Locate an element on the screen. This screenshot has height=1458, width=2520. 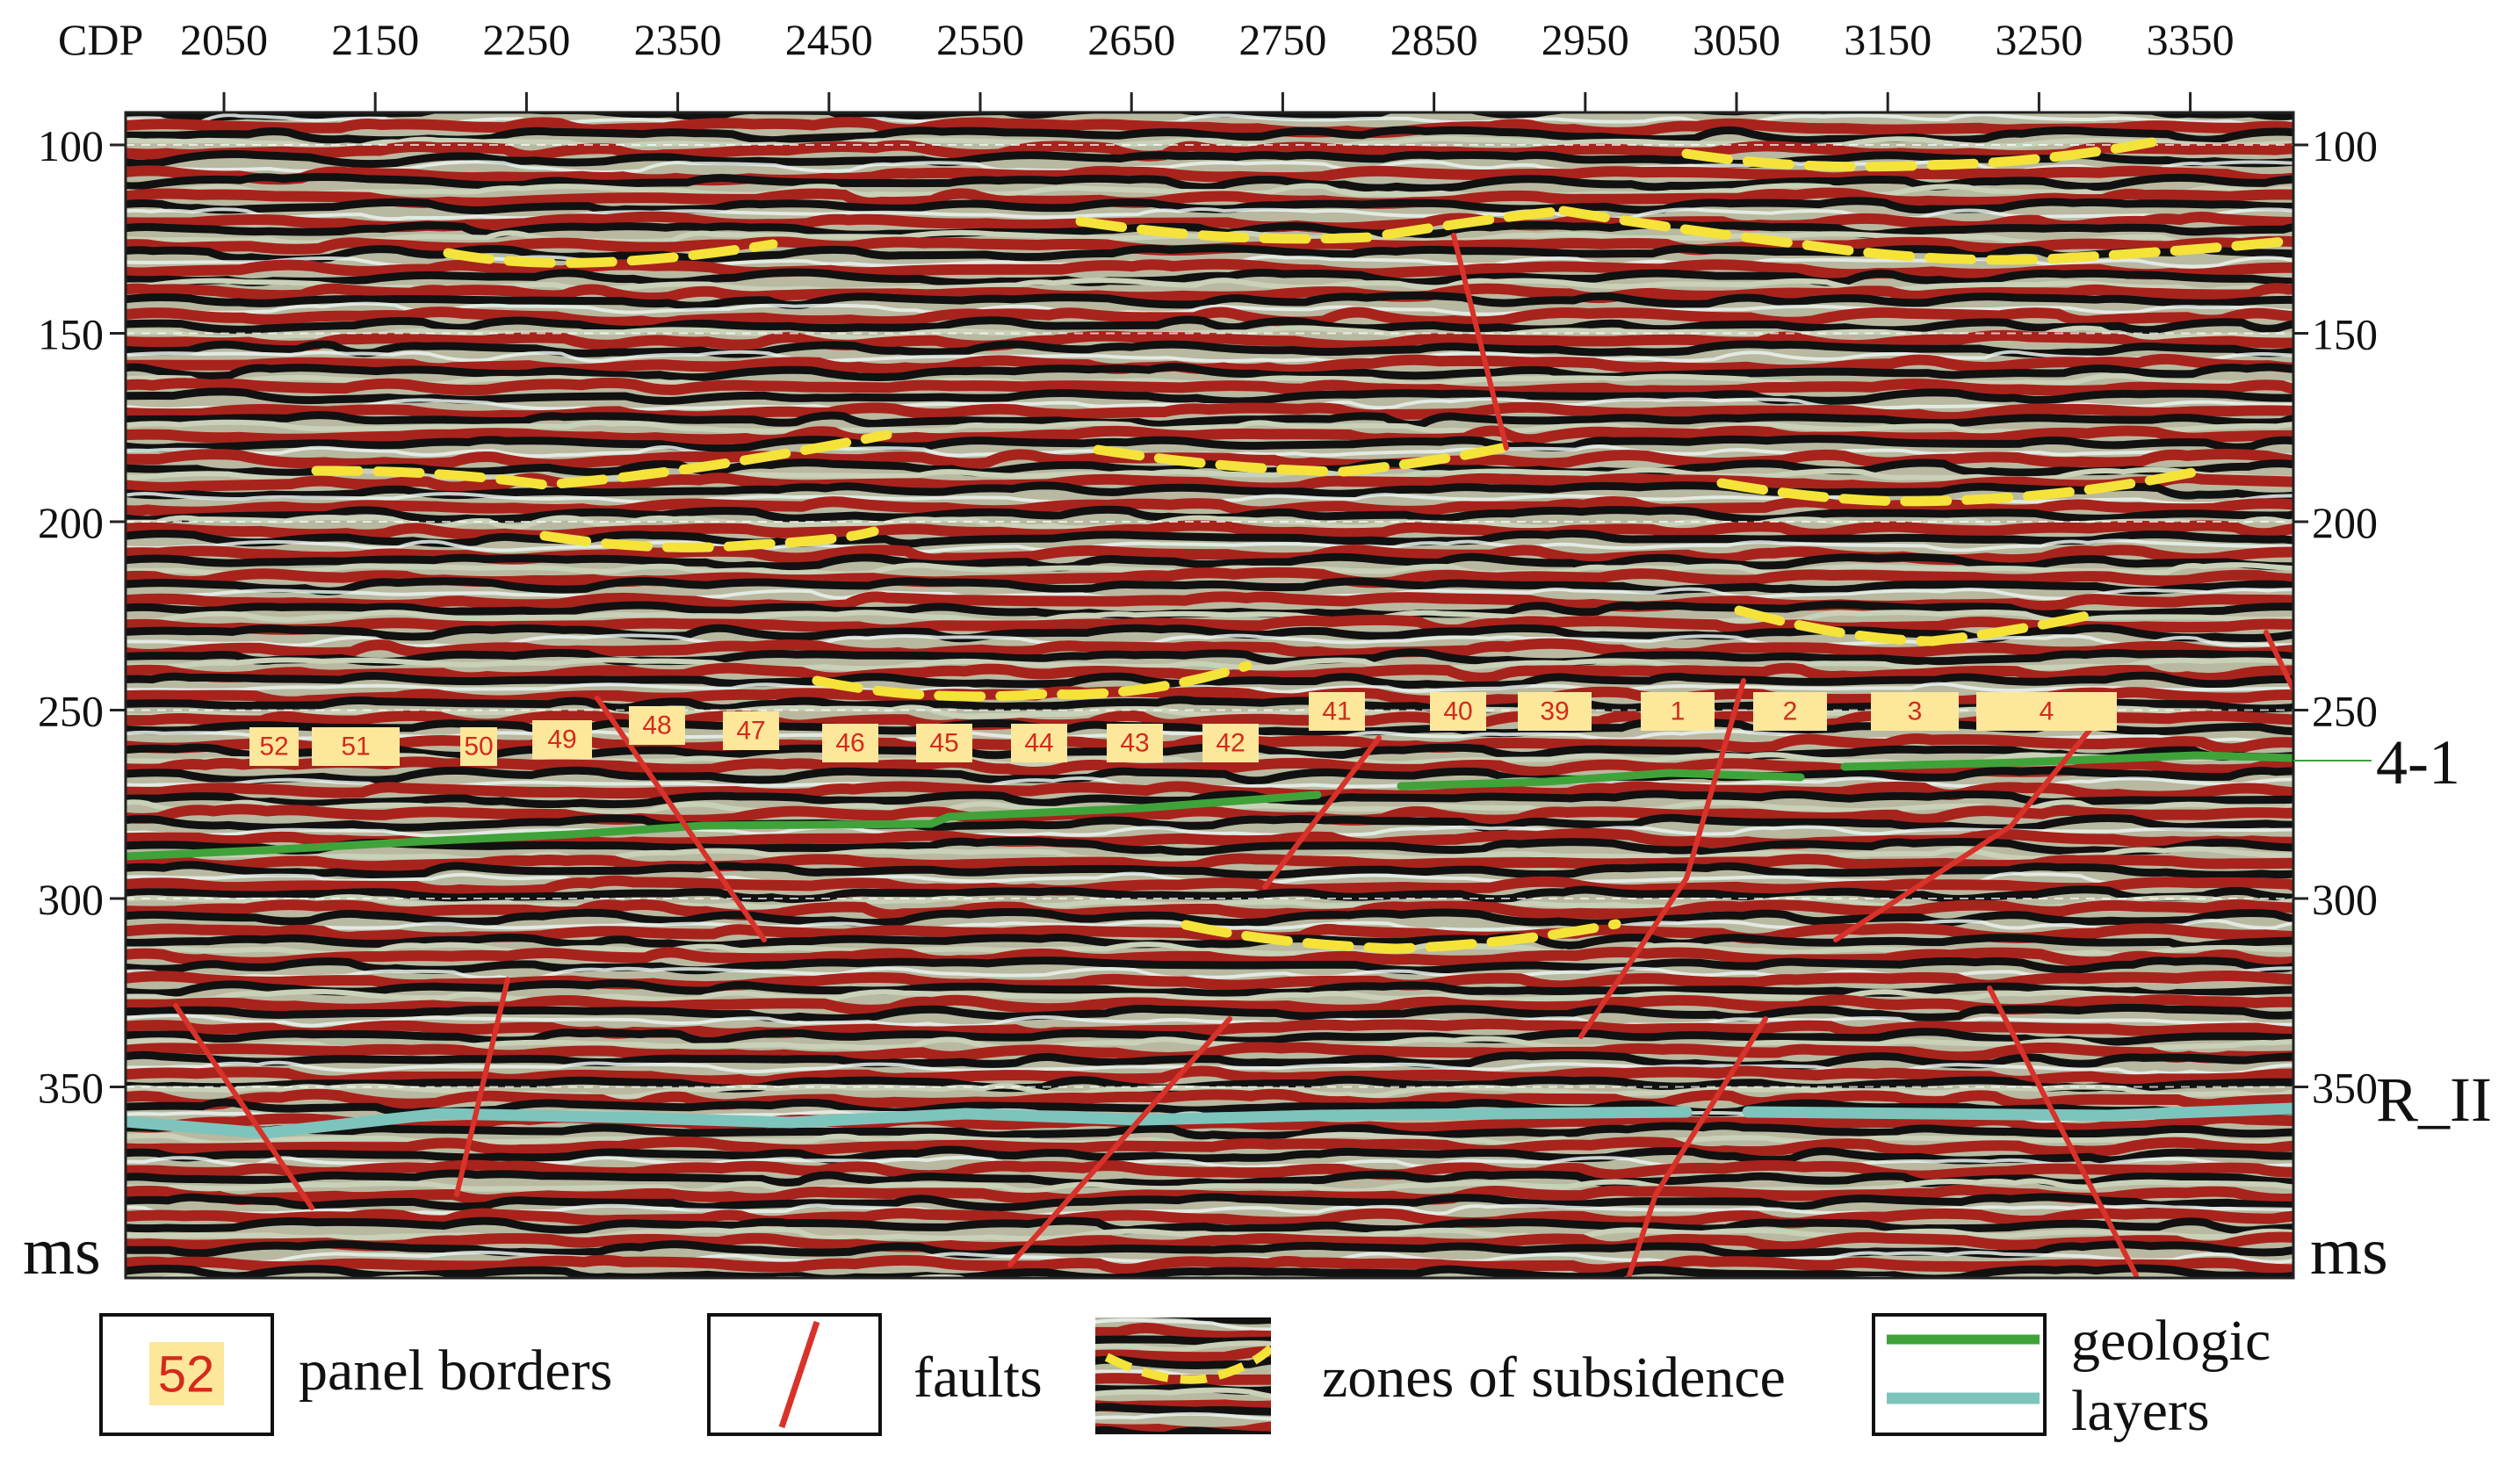
cdp-tick-label: 2750 is located at coordinates (1282, 39).